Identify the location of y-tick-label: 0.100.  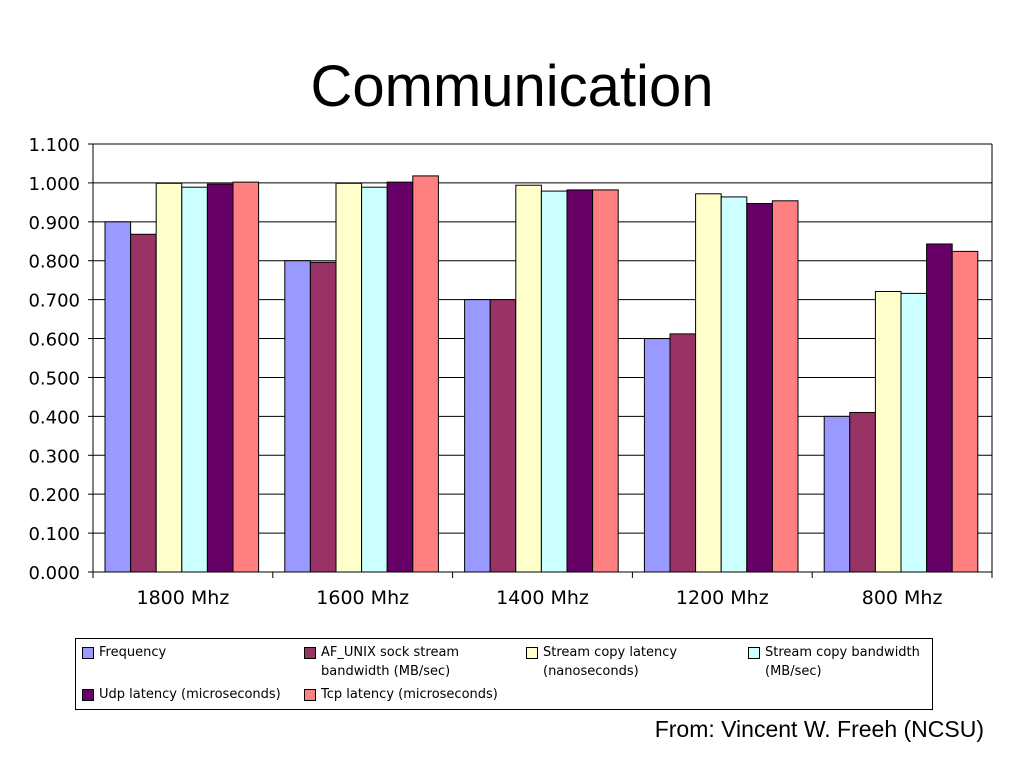
(54, 534).